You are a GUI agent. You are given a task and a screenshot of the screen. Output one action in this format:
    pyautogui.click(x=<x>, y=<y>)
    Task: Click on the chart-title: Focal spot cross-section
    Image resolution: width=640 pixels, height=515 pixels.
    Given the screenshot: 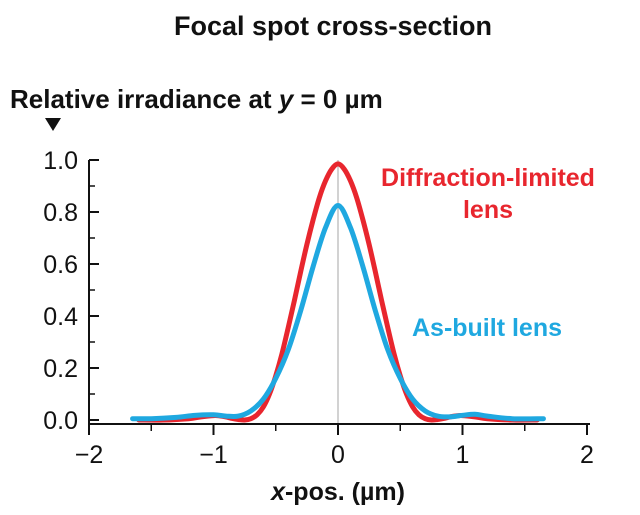 What is the action you would take?
    pyautogui.click(x=333, y=26)
    